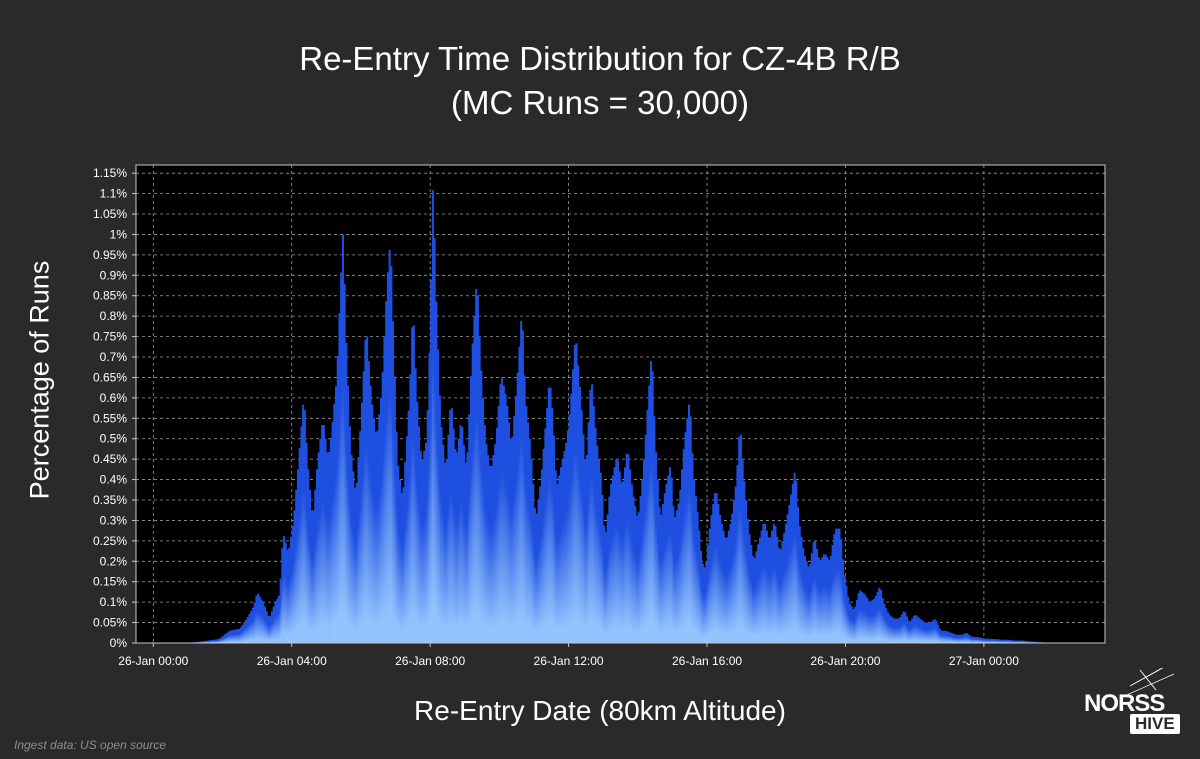 The width and height of the screenshot is (1200, 759). I want to click on x-tick-label: 26-Jan 08:00, so click(430, 661).